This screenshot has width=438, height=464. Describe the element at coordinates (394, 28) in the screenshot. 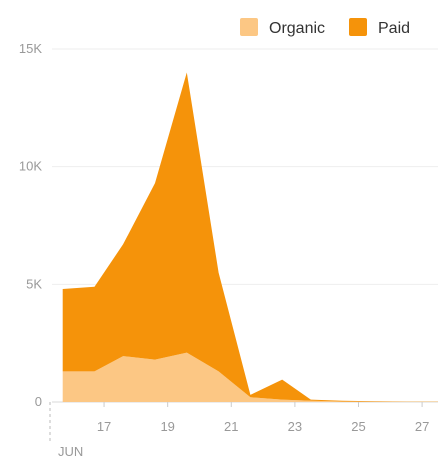

I see `legend-label: Paid` at that location.